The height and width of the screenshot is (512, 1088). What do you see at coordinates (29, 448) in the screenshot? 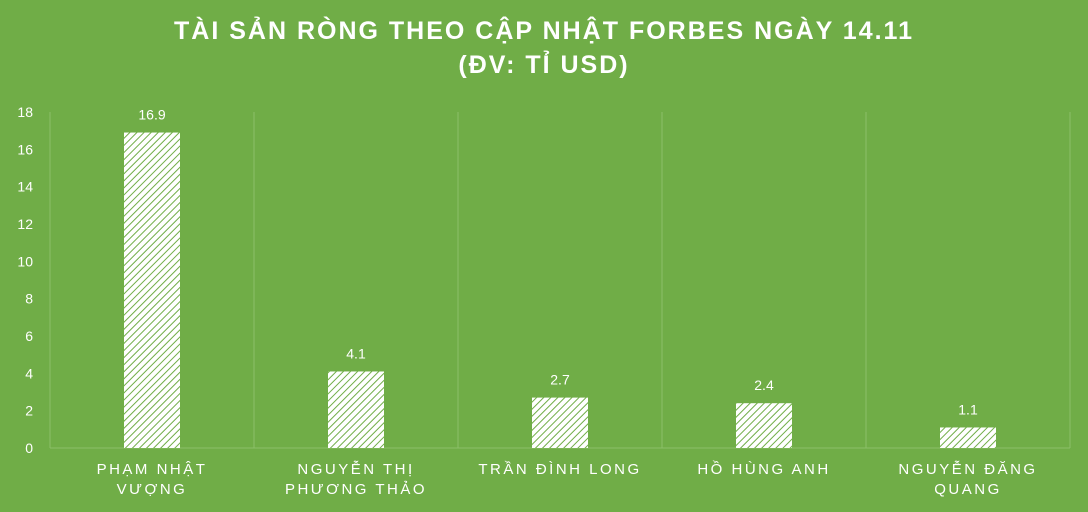
I see `y-tick-label: 0` at bounding box center [29, 448].